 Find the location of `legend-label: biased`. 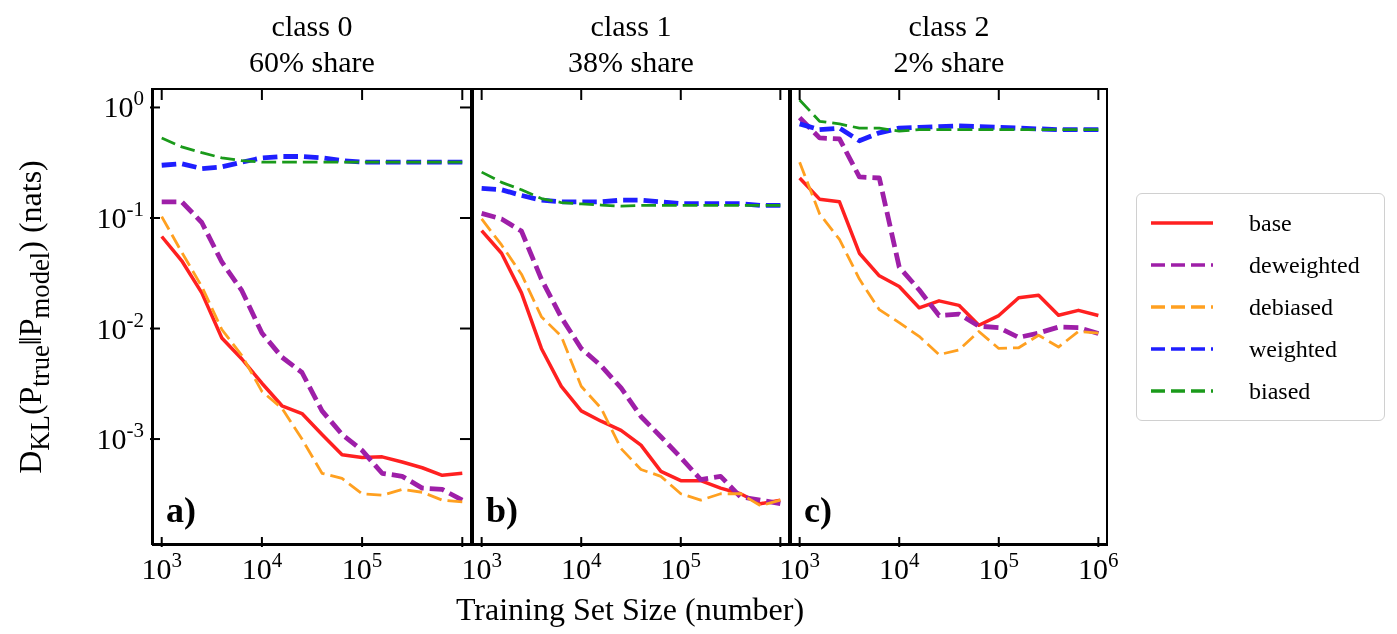

legend-label: biased is located at coordinates (1280, 391).